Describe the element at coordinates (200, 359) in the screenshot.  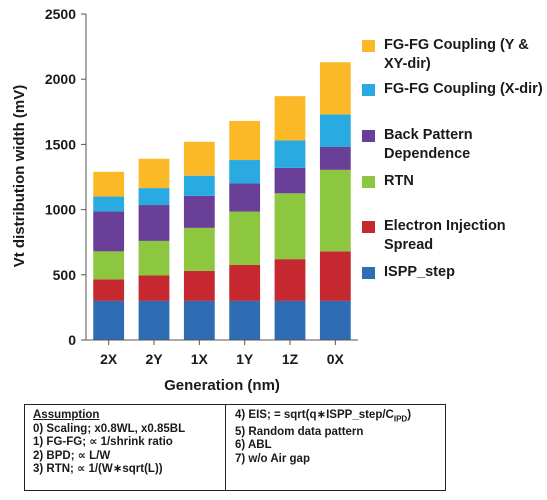
I see `x-tick-label: 1X` at that location.